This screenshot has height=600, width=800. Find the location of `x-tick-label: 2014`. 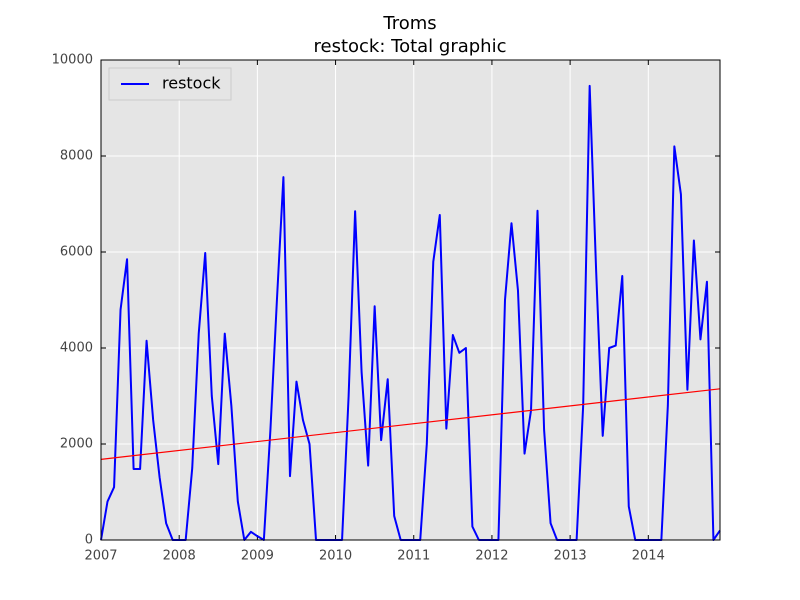

x-tick-label: 2014 is located at coordinates (648, 556).